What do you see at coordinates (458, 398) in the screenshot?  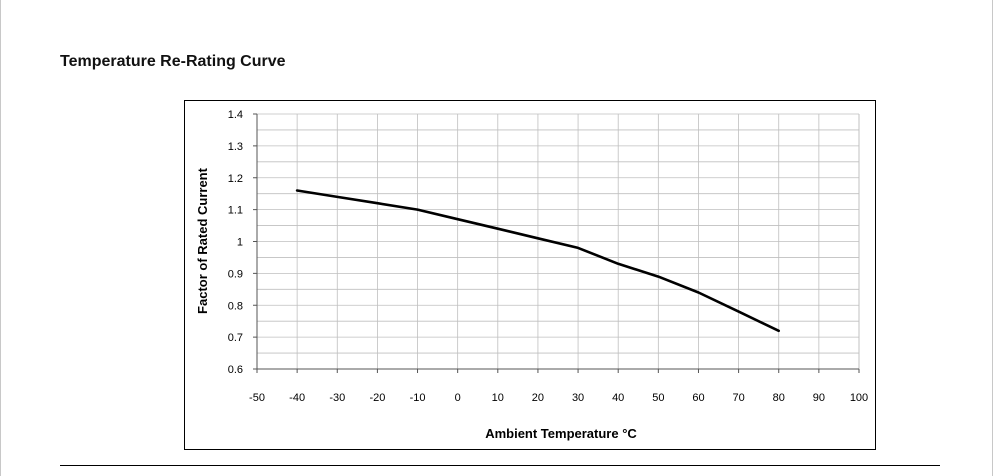 I see `x-tick-label: 0` at bounding box center [458, 398].